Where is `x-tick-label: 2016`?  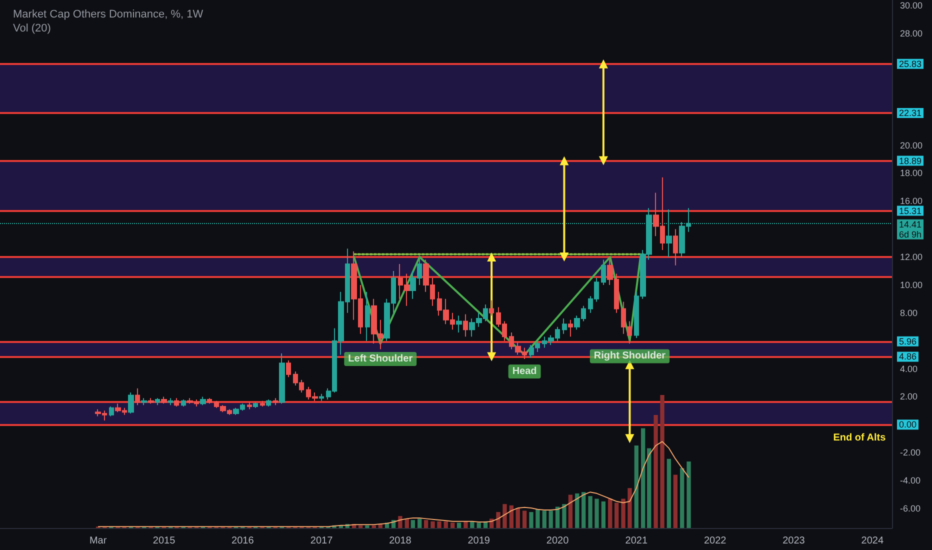 x-tick-label: 2016 is located at coordinates (243, 541).